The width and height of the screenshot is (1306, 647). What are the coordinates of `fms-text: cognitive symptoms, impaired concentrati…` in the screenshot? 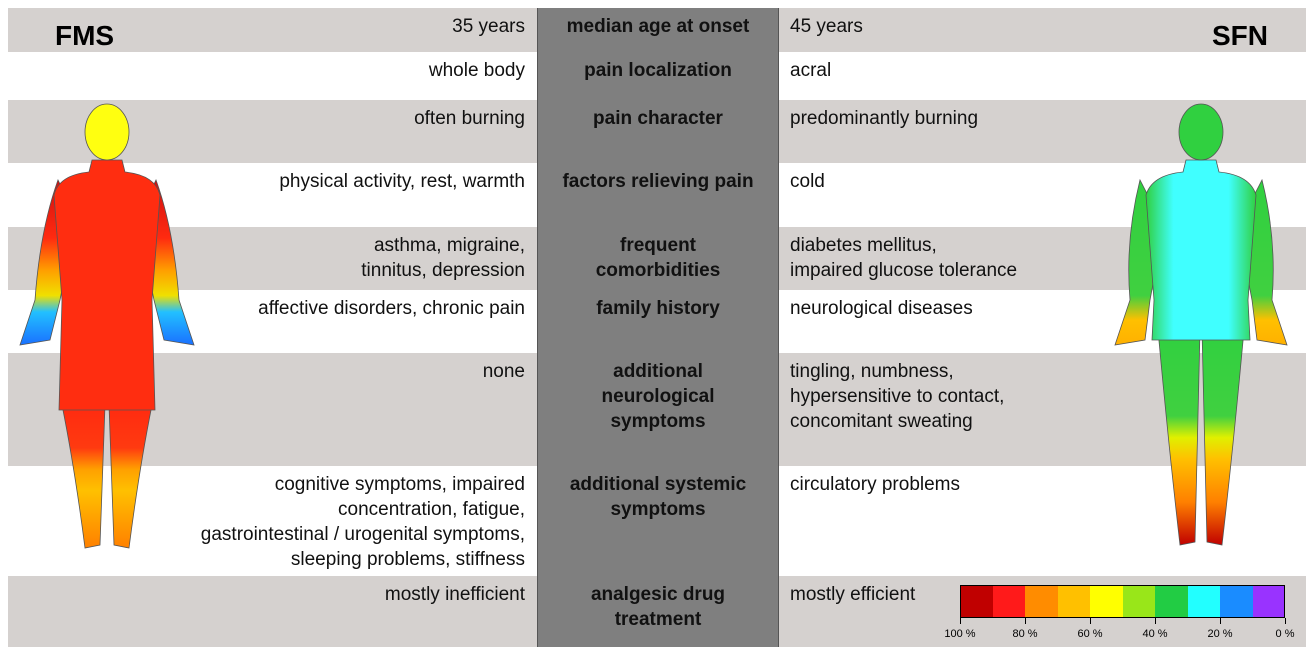 It's located at (362, 522).